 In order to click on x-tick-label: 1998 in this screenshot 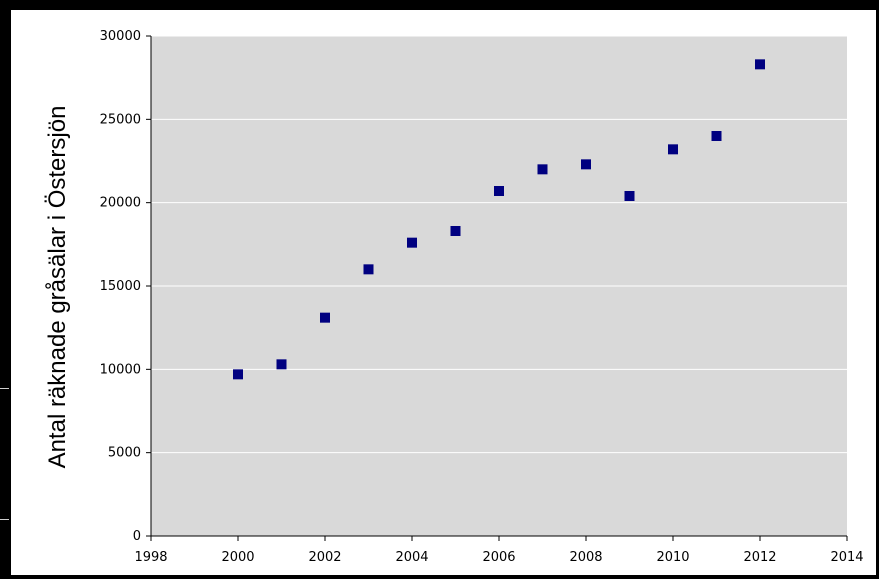, I will do `click(150, 557)`.